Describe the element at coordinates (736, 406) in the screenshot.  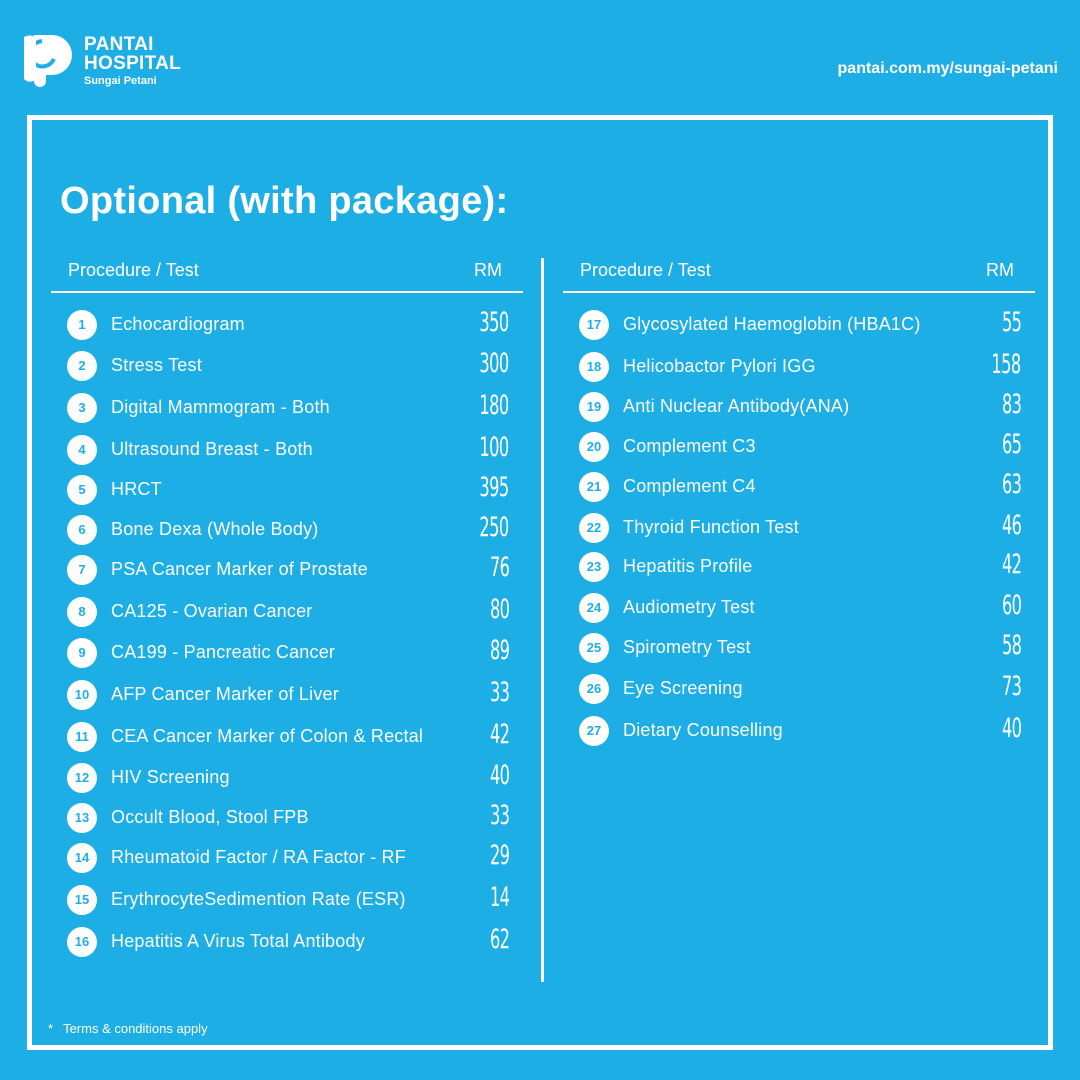
I see `procedure-name: Anti Nuclear Antibody(ANA)` at that location.